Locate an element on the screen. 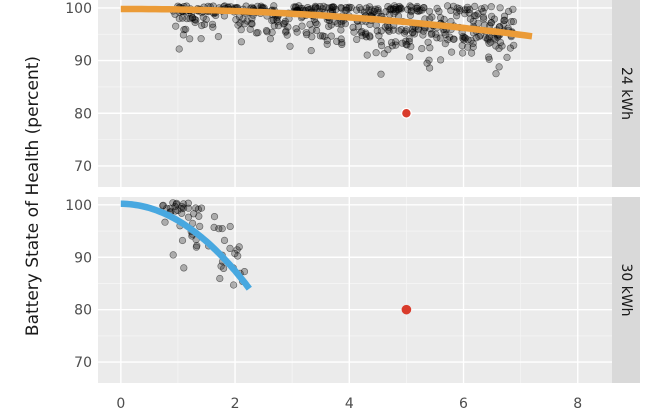  x-tick-label: 0 is located at coordinates (120, 404).